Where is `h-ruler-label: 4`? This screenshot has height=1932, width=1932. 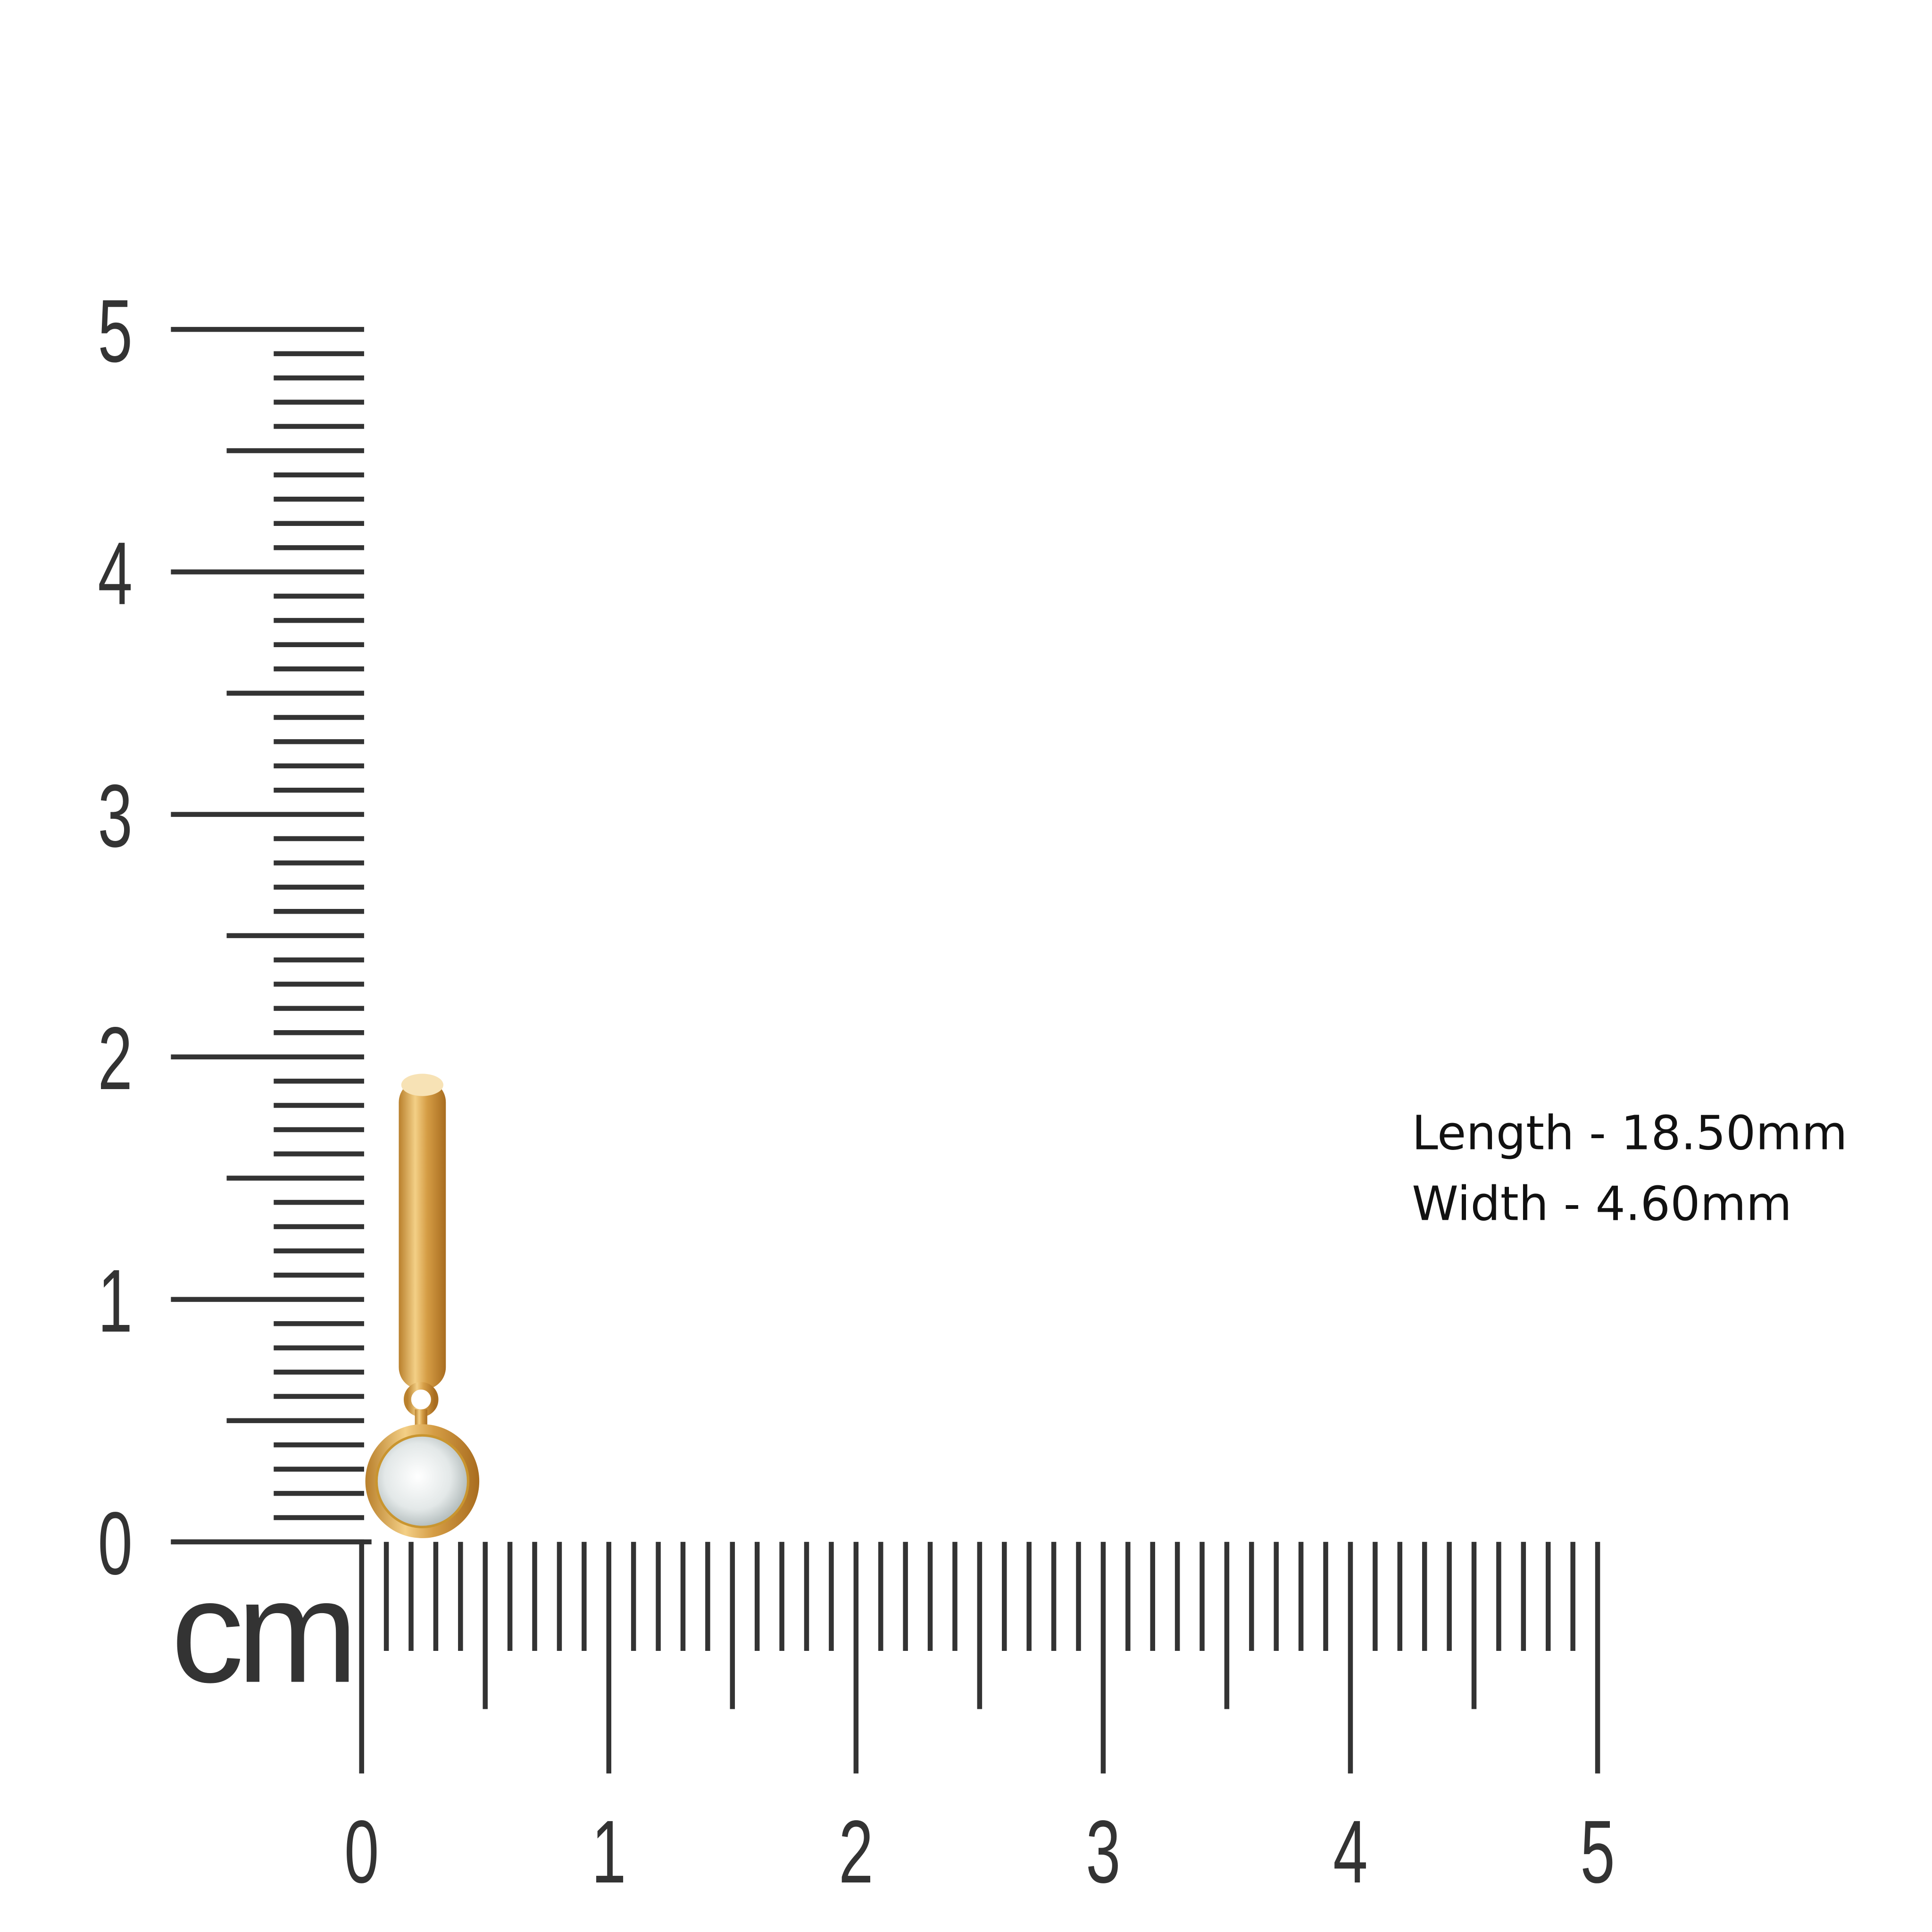
h-ruler-label: 4 is located at coordinates (1351, 1852).